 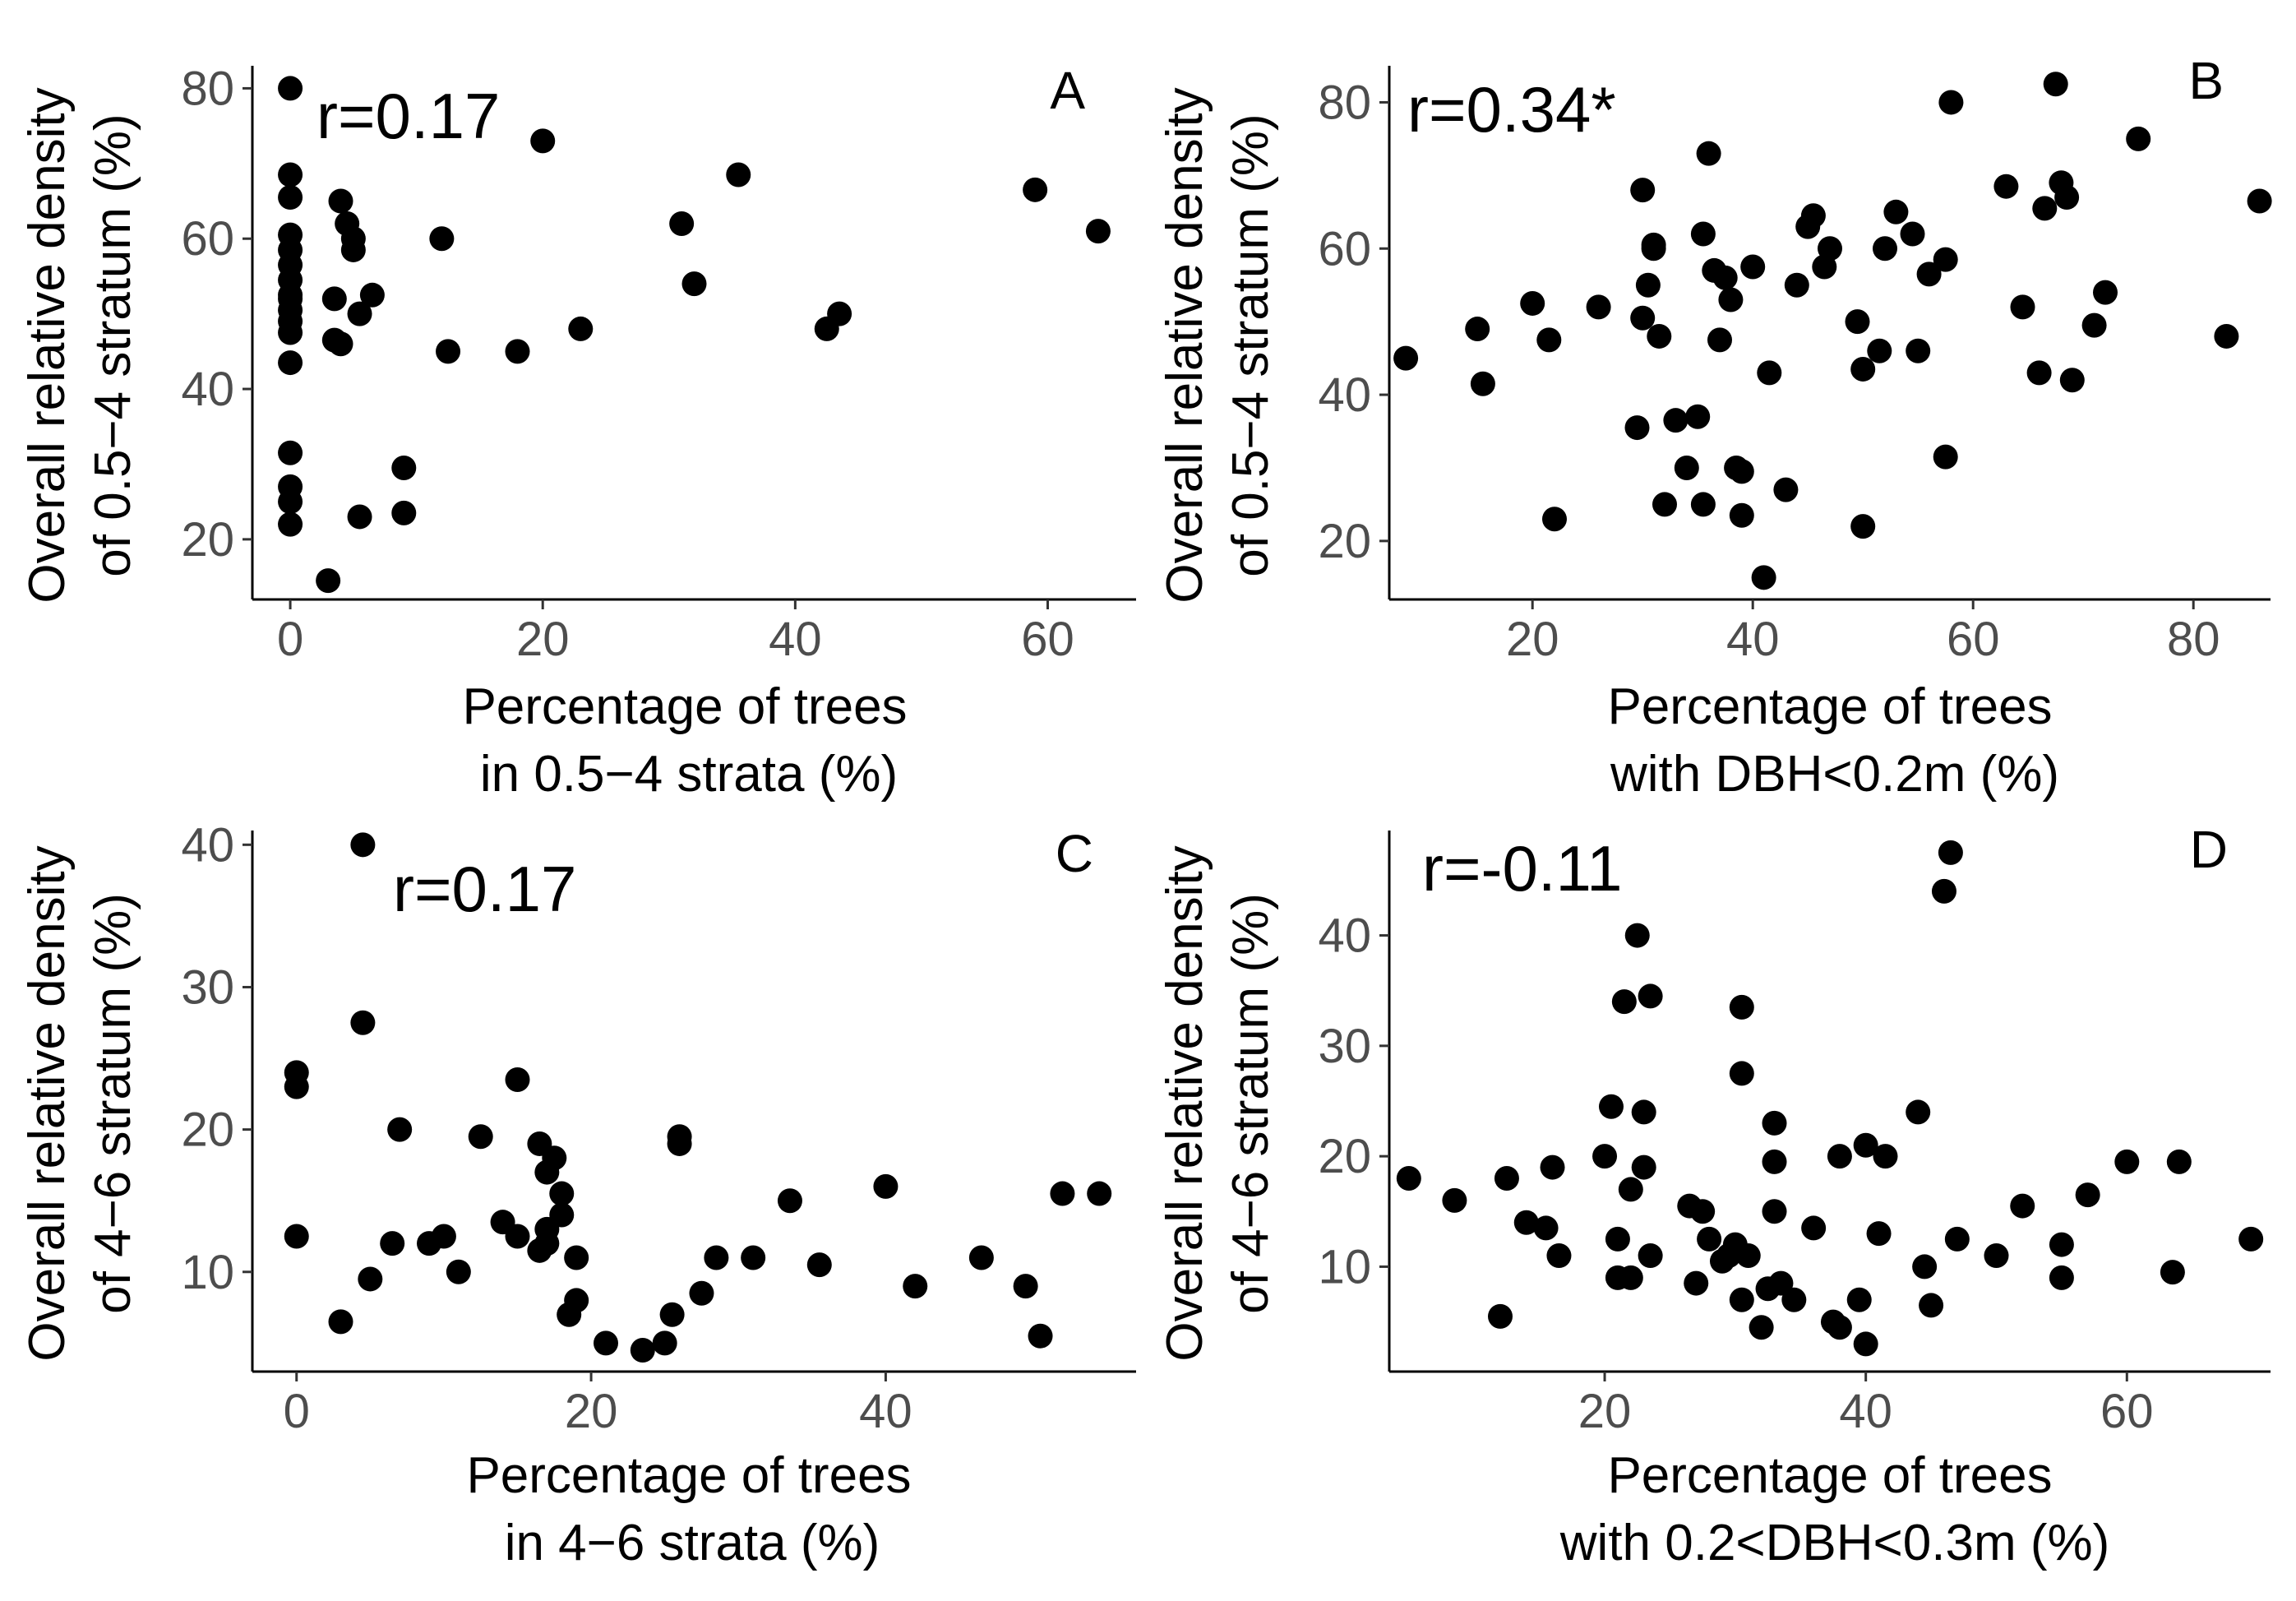 I want to click on panel-b-ticks: 20 40 60 80 20 40 60 80, so click(x=1769, y=371).